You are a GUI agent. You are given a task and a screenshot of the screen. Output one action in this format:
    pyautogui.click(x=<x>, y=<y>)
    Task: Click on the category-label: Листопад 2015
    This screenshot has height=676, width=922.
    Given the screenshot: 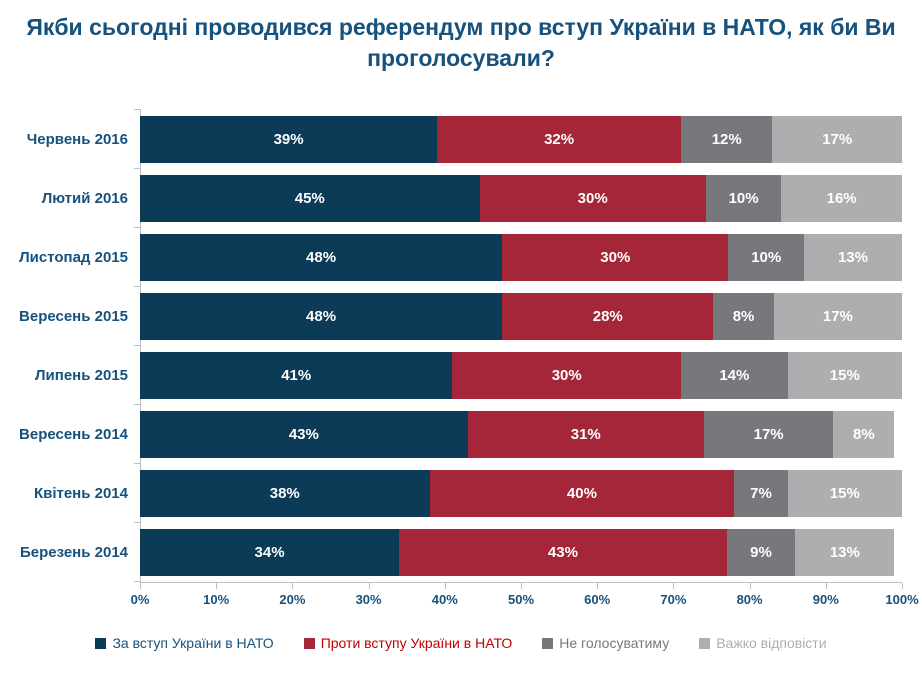 What is the action you would take?
    pyautogui.click(x=73, y=257)
    